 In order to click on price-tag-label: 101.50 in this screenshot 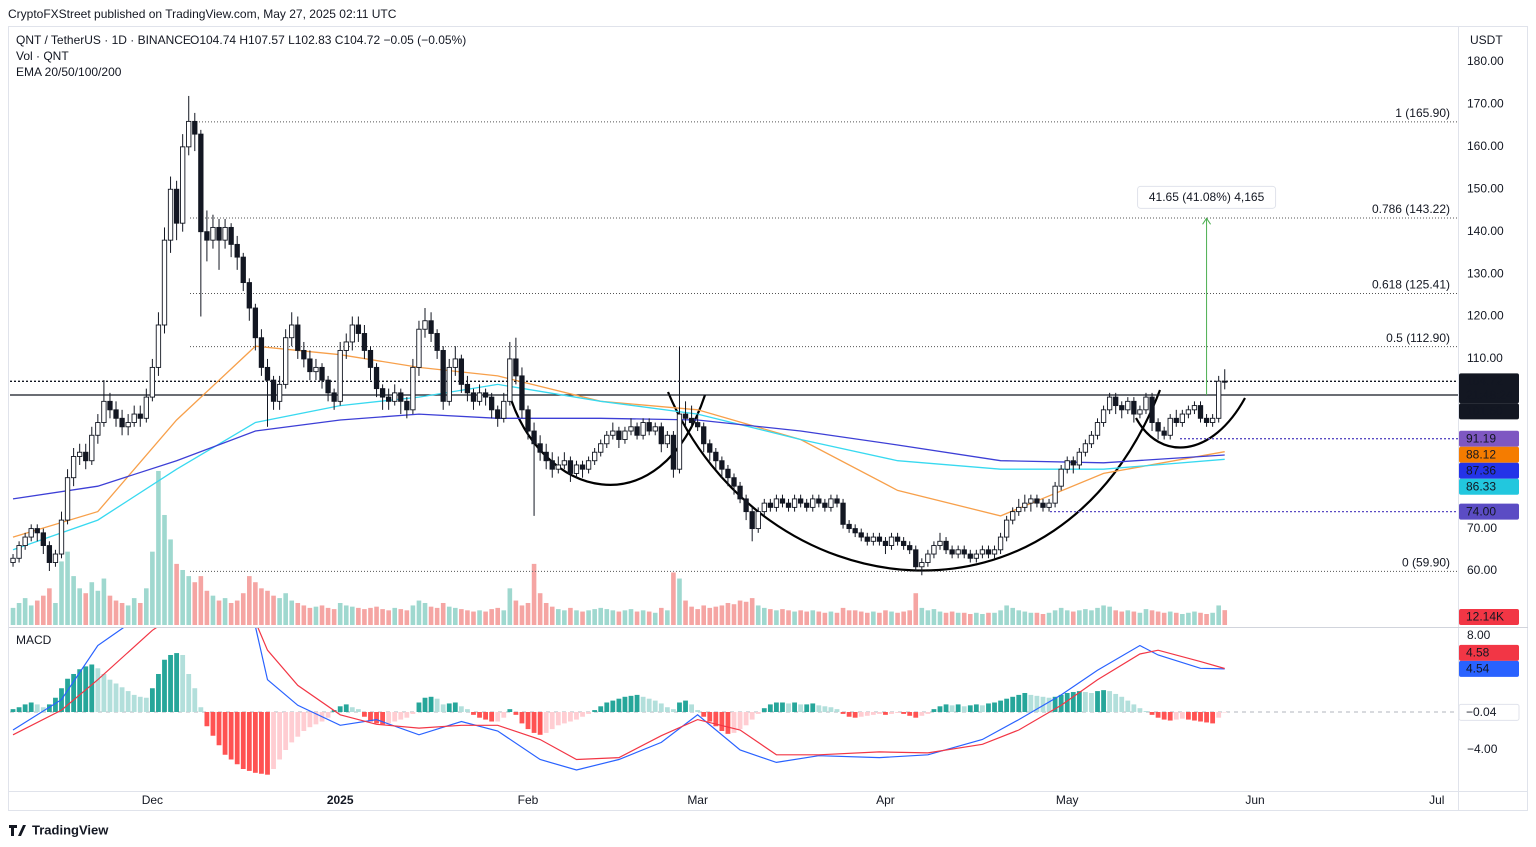, I will do `click(1484, 411)`.